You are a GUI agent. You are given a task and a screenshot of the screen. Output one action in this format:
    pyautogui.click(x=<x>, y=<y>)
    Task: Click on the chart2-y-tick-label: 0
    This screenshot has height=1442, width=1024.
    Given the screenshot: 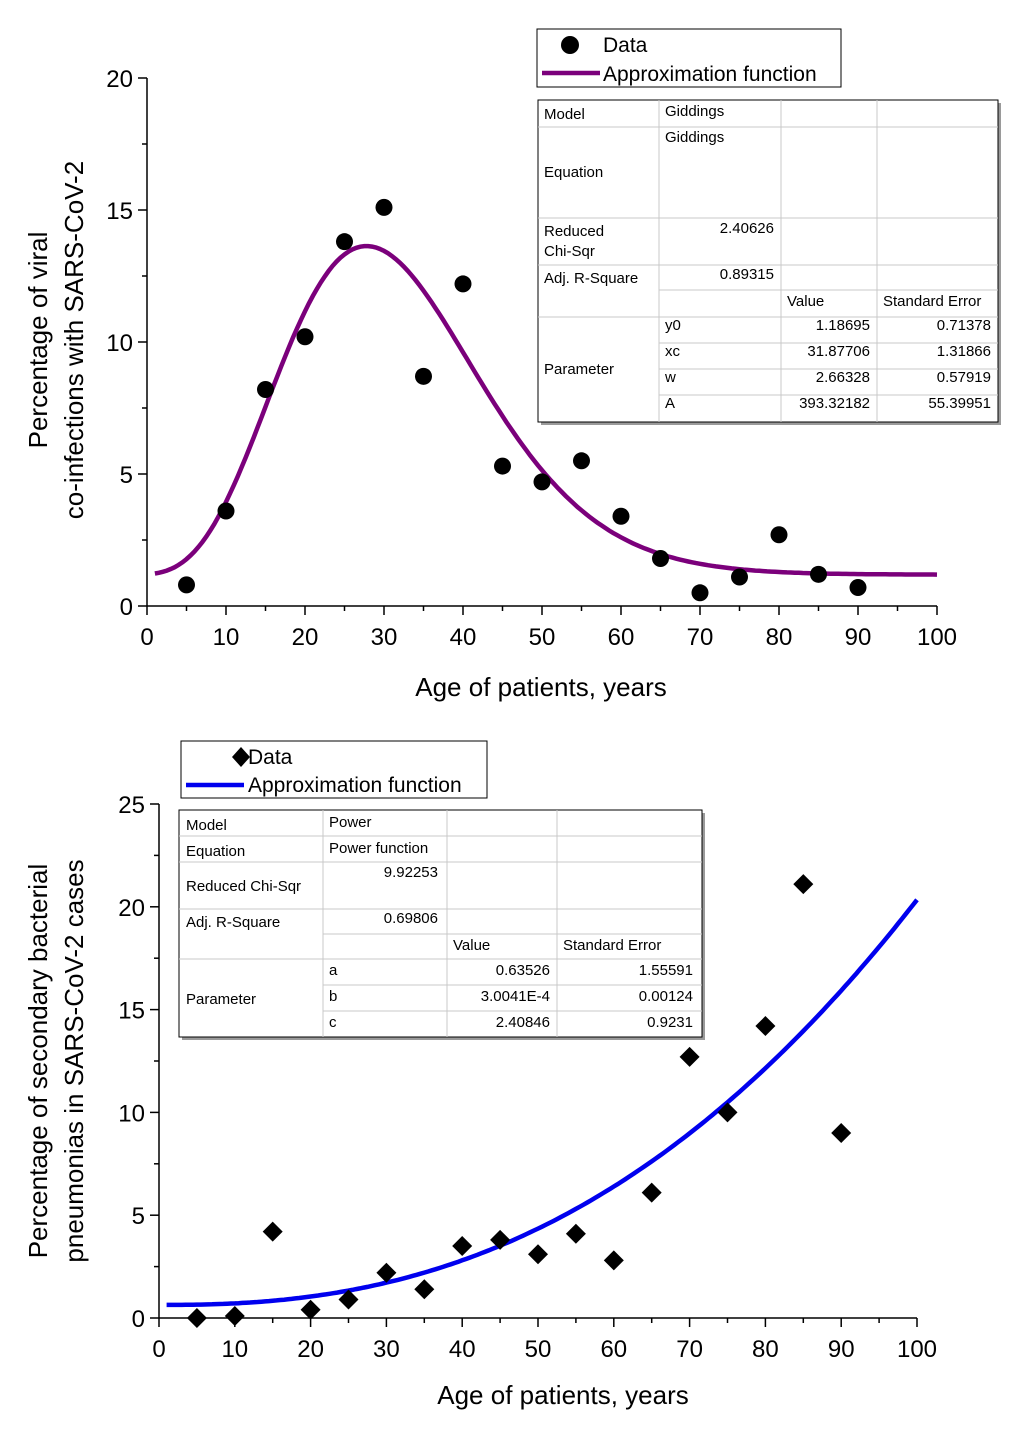 What is the action you would take?
    pyautogui.click(x=138, y=1319)
    